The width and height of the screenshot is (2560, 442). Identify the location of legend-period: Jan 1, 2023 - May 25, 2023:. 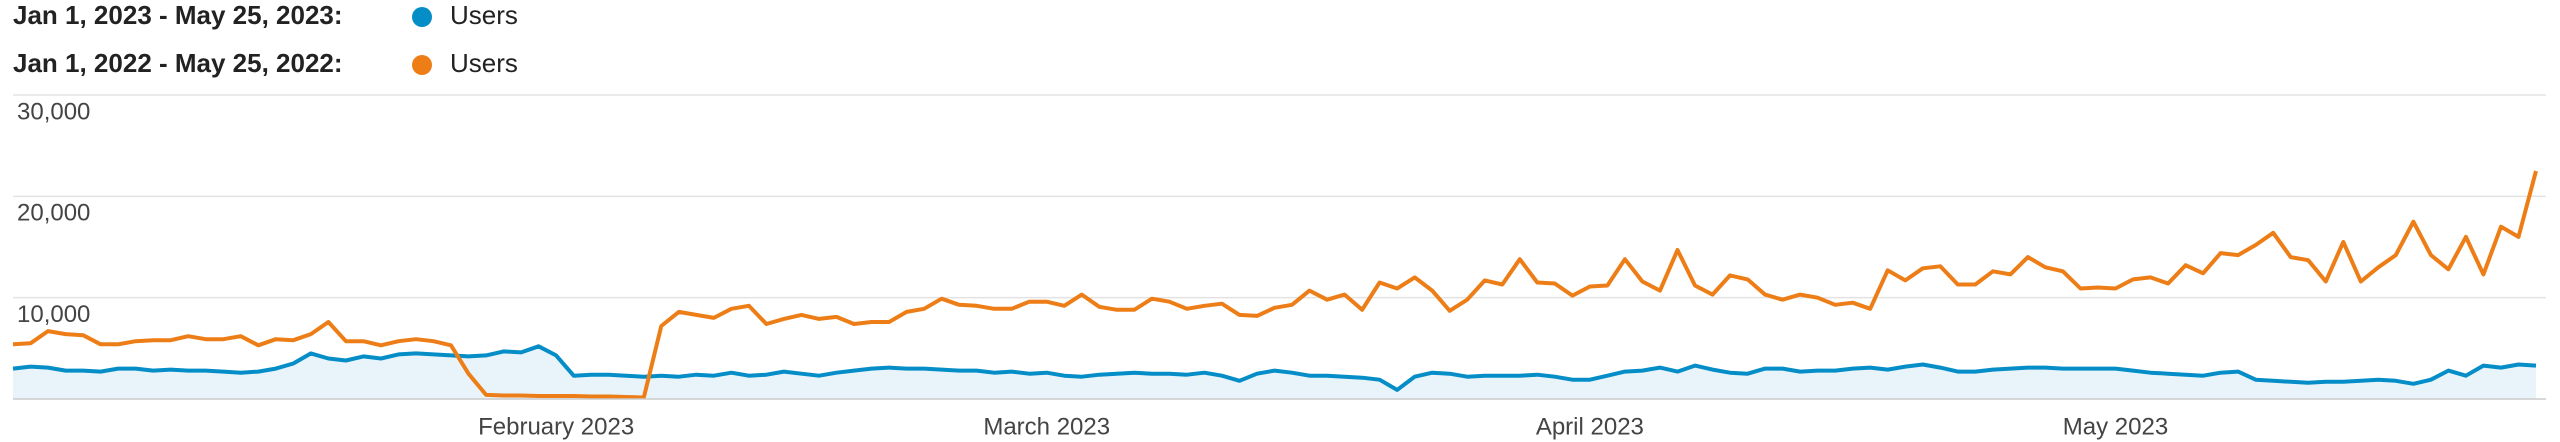
(178, 15).